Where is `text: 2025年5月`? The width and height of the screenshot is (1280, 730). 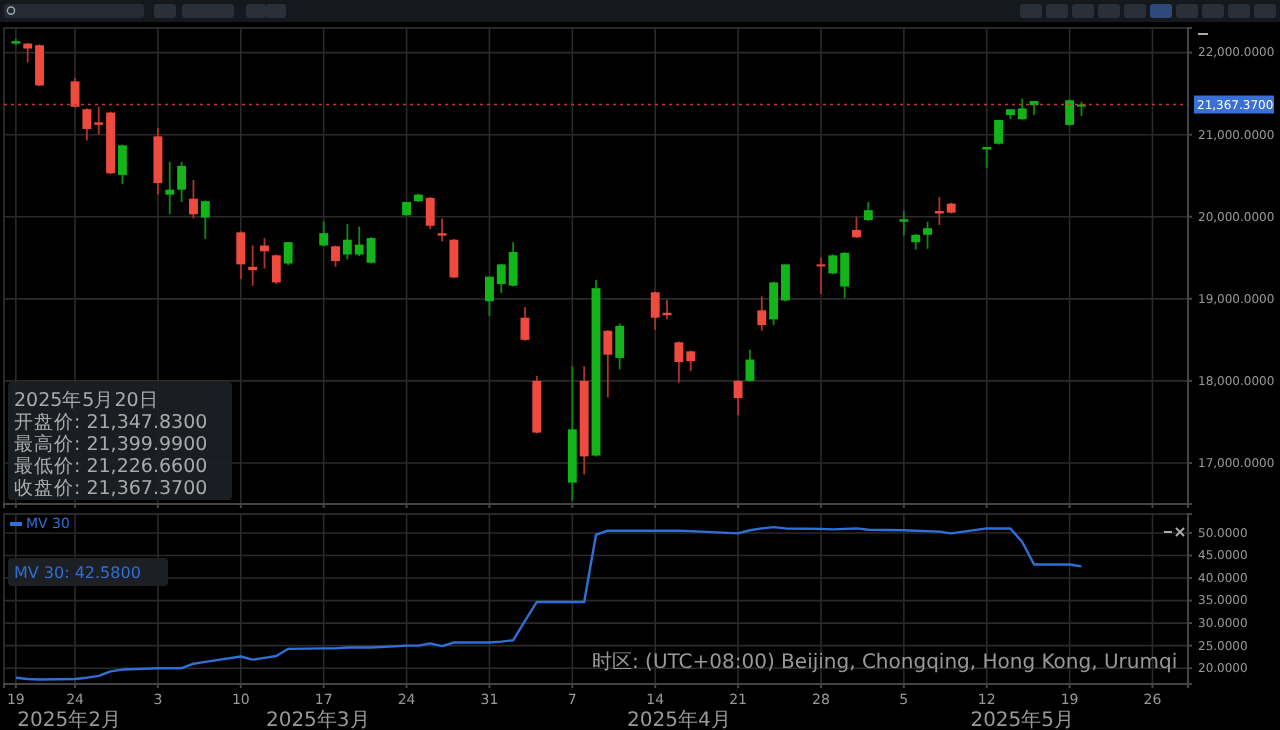 text: 2025年5月 is located at coordinates (1022, 719).